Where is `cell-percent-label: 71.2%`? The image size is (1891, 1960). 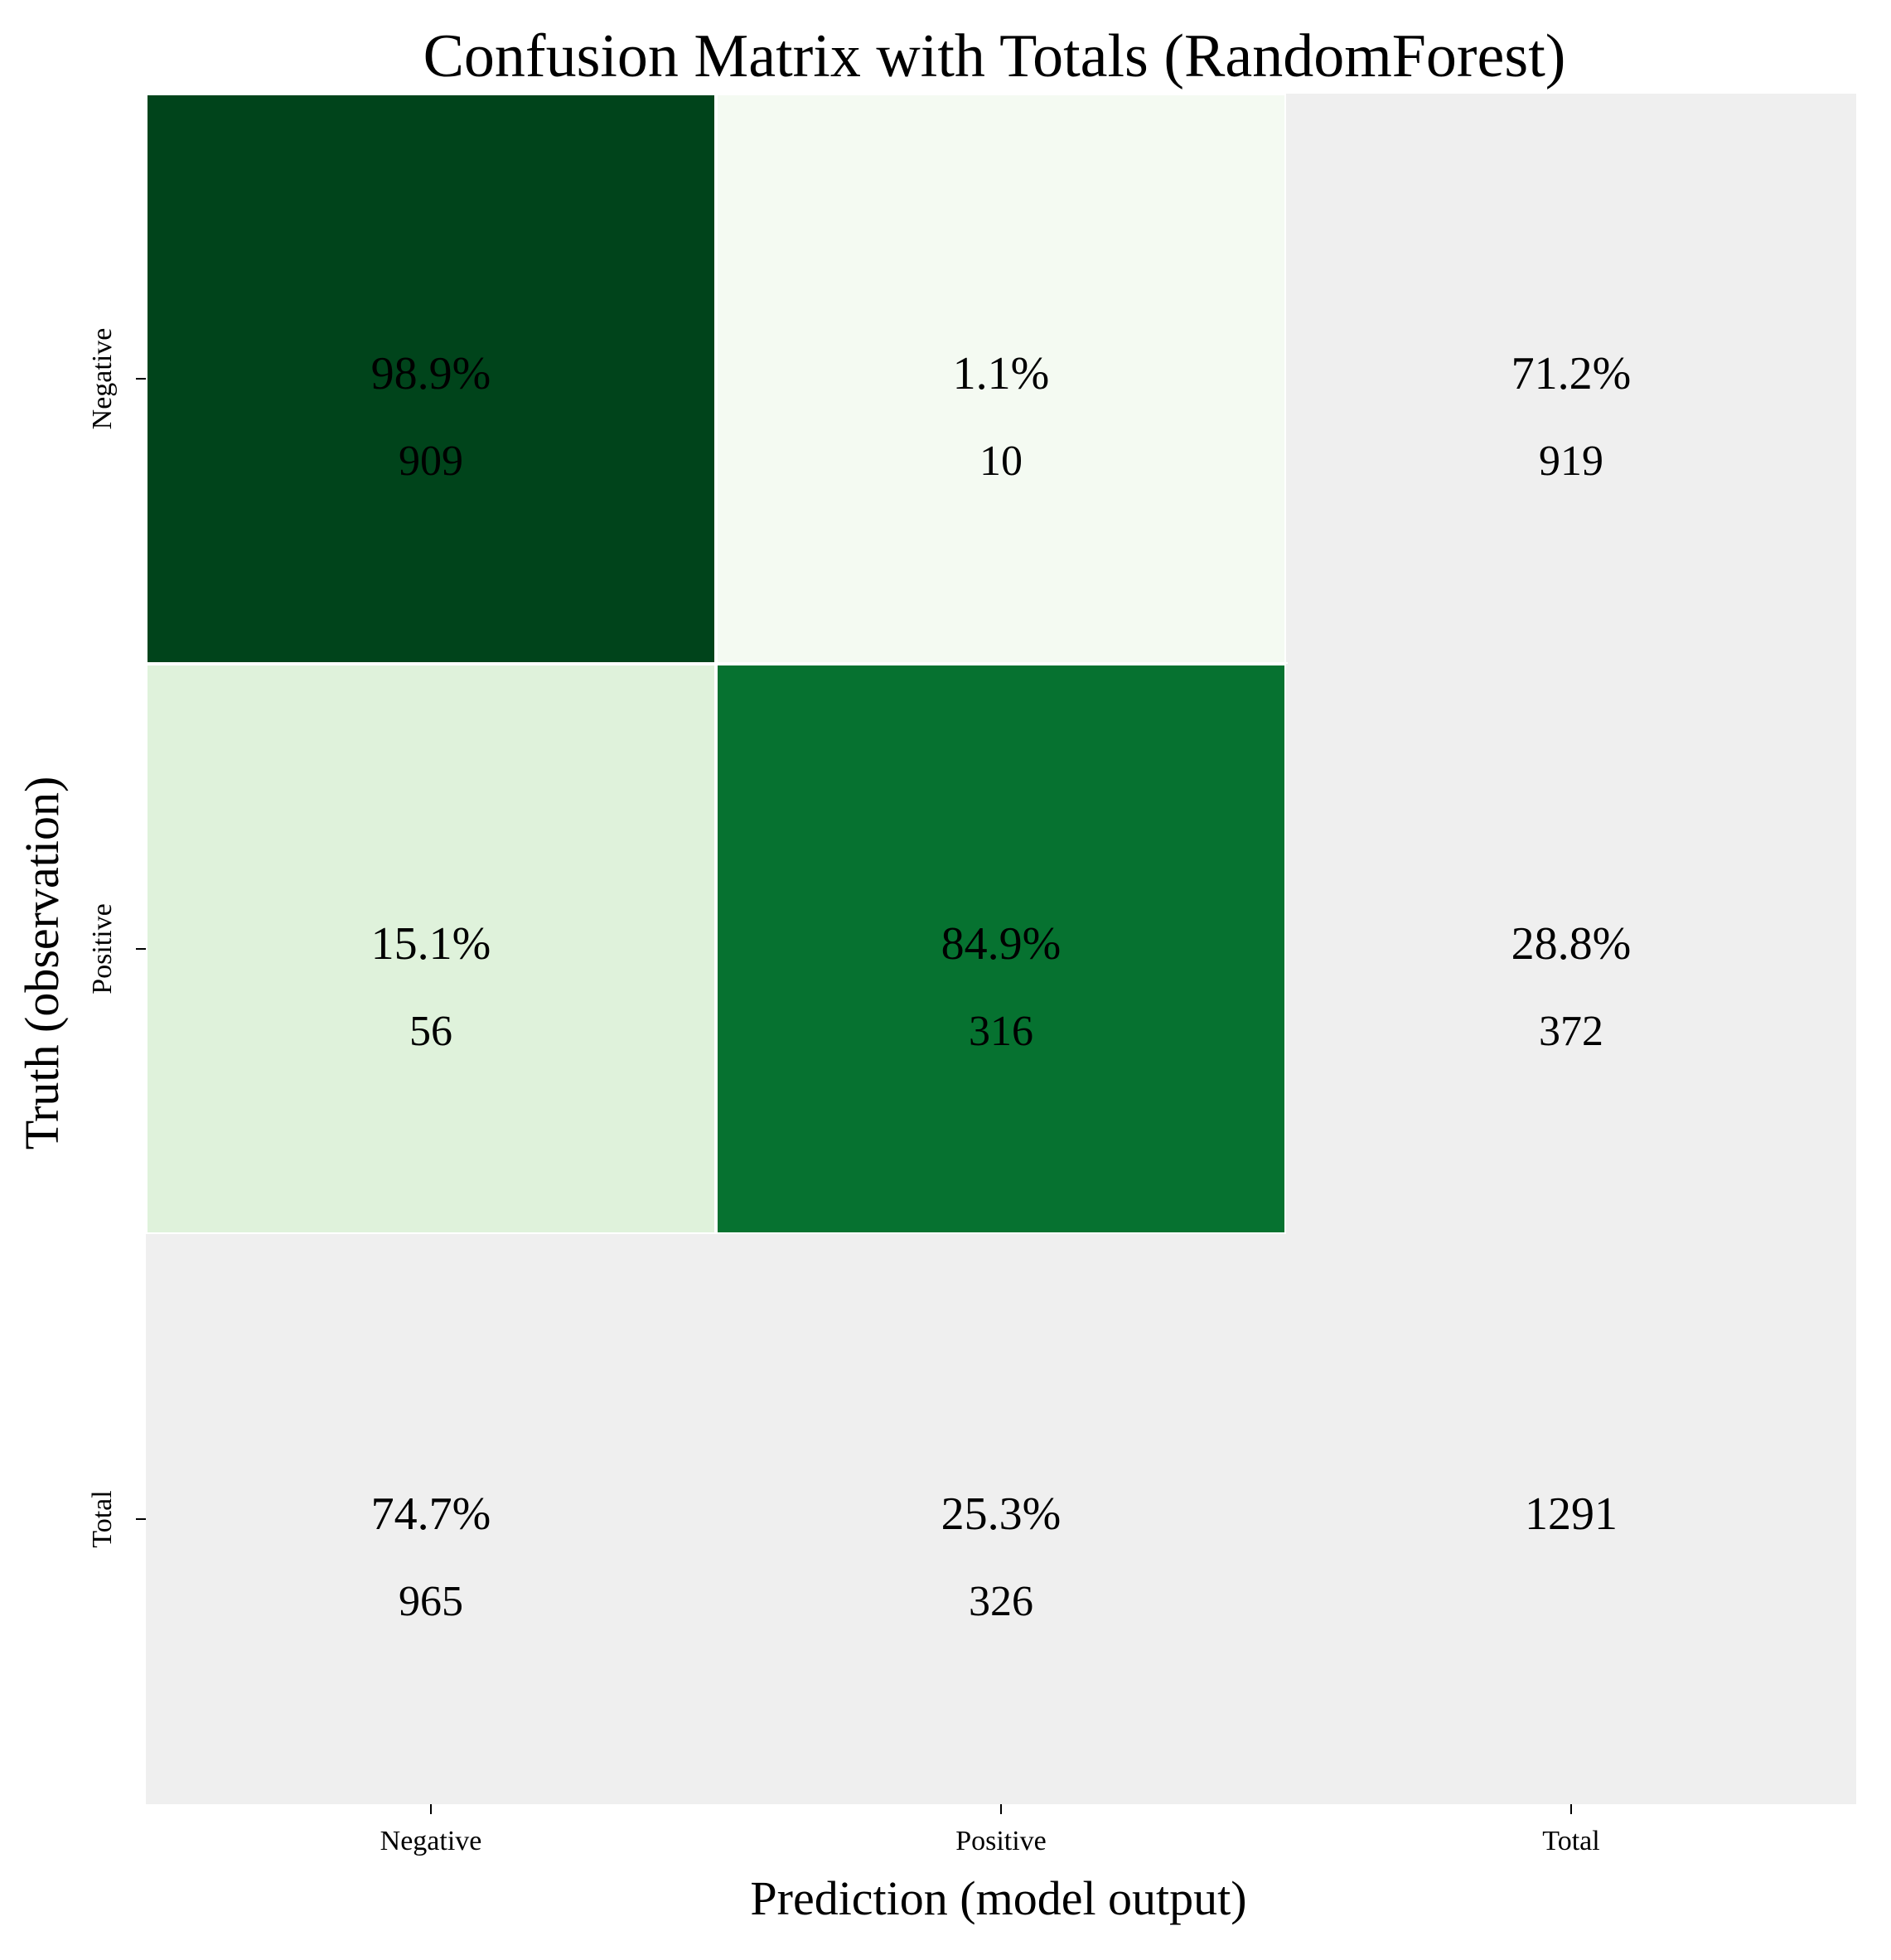 cell-percent-label: 71.2% is located at coordinates (1571, 373).